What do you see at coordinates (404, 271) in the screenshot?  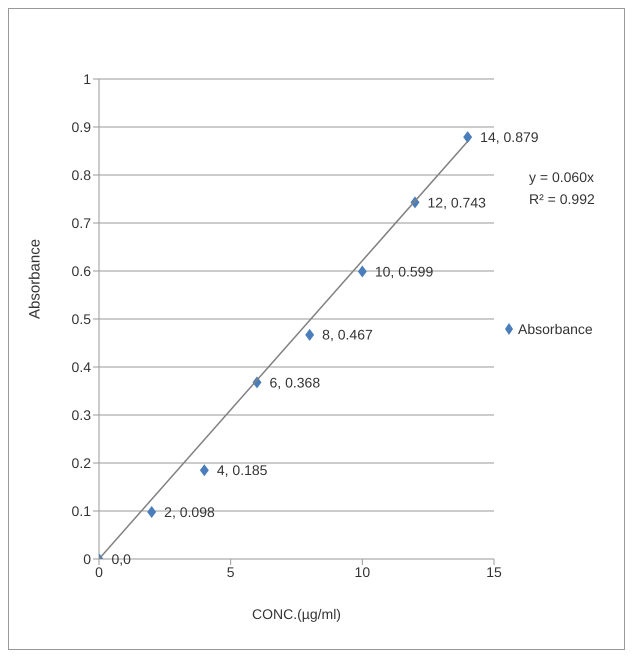 I see `data-label: 10, 0.599` at bounding box center [404, 271].